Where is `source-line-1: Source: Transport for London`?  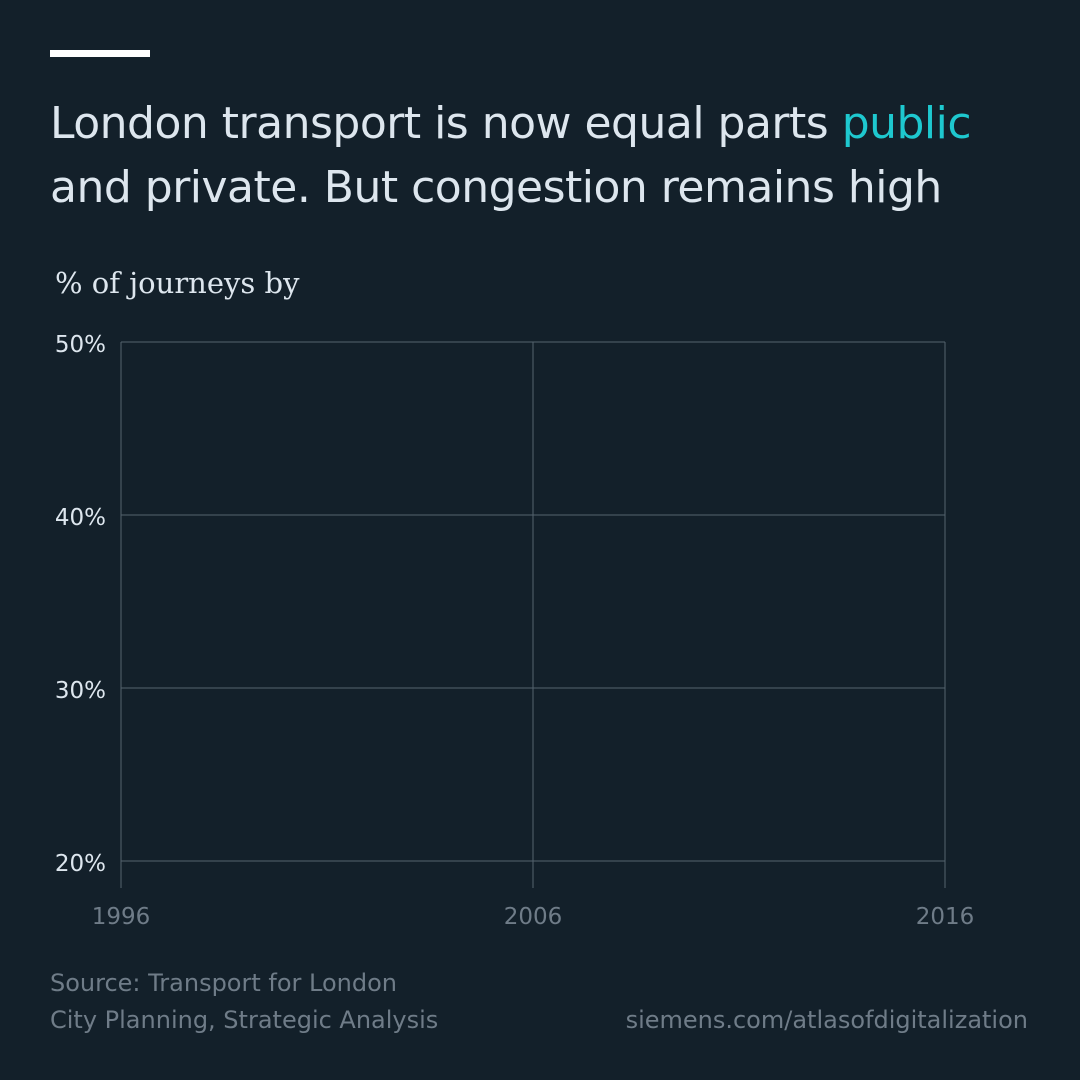 source-line-1: Source: Transport for London is located at coordinates (223, 983).